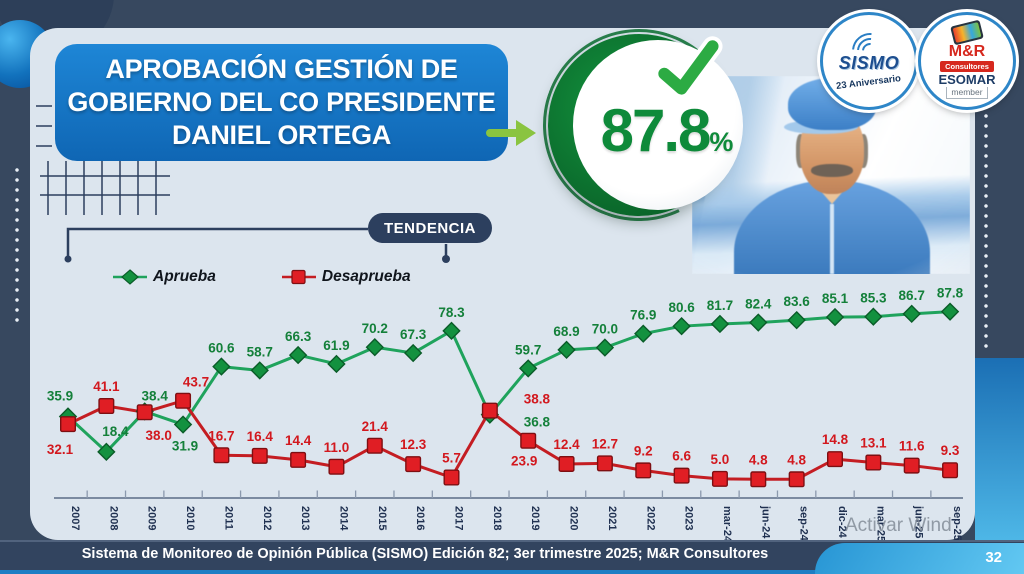 This screenshot has width=1024, height=574. I want to click on windows-activation-watermark: Activar Wind, so click(898, 525).